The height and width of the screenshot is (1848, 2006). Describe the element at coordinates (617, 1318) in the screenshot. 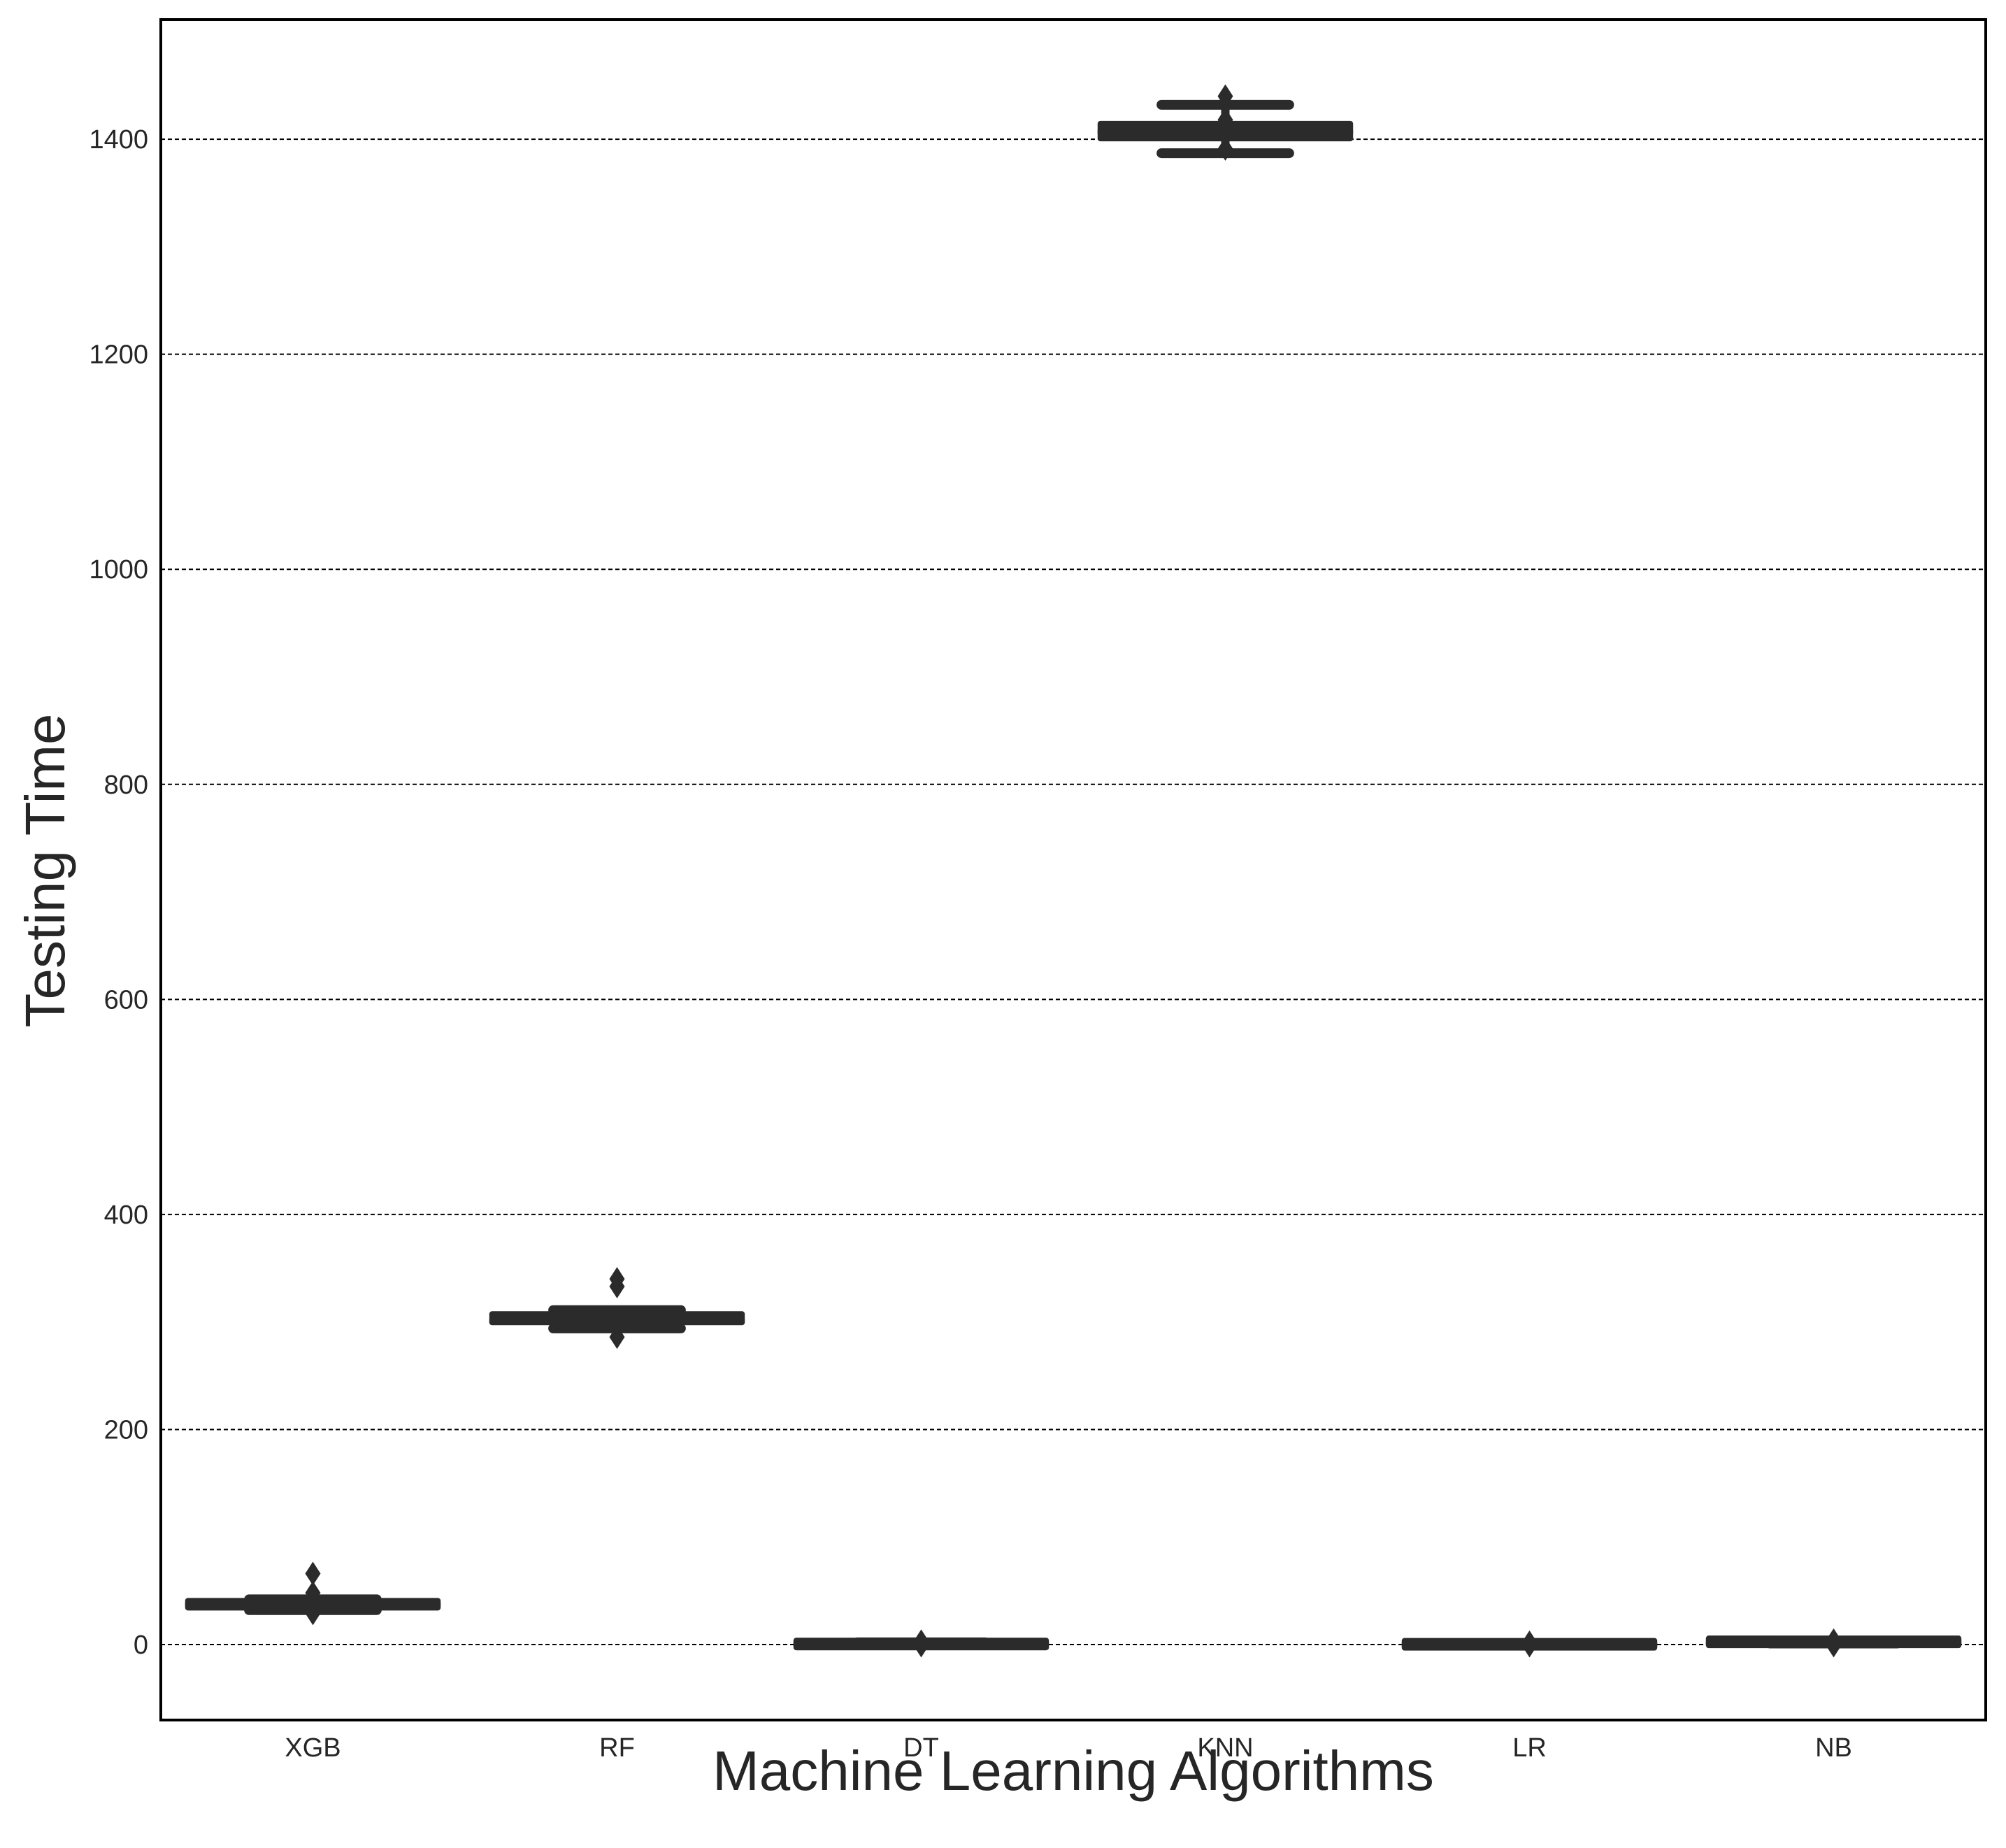

I see `iqr-box` at that location.